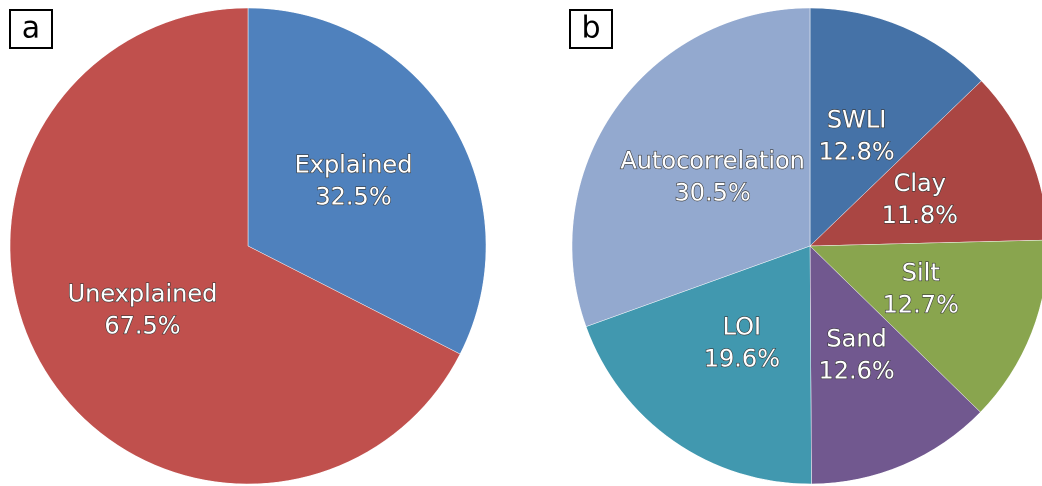  What do you see at coordinates (354, 164) in the screenshot?
I see `slice-label: Explained` at bounding box center [354, 164].